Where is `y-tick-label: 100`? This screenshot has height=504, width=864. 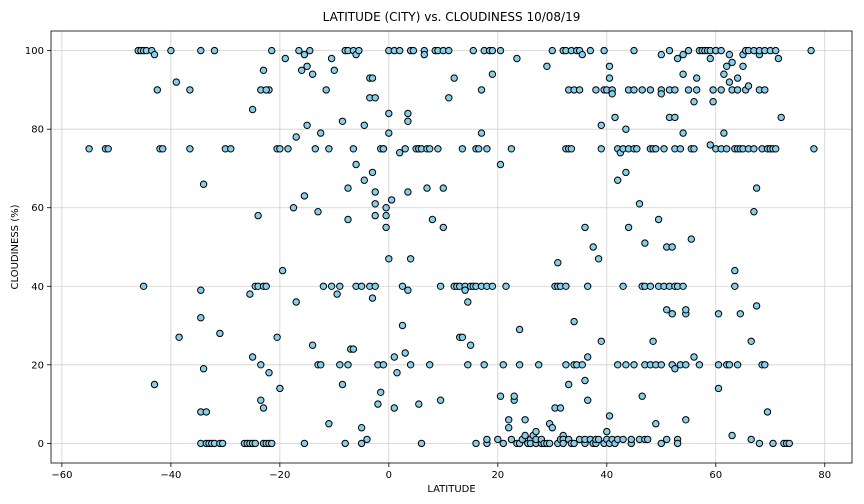
y-tick-label: 100 is located at coordinates (34, 51).